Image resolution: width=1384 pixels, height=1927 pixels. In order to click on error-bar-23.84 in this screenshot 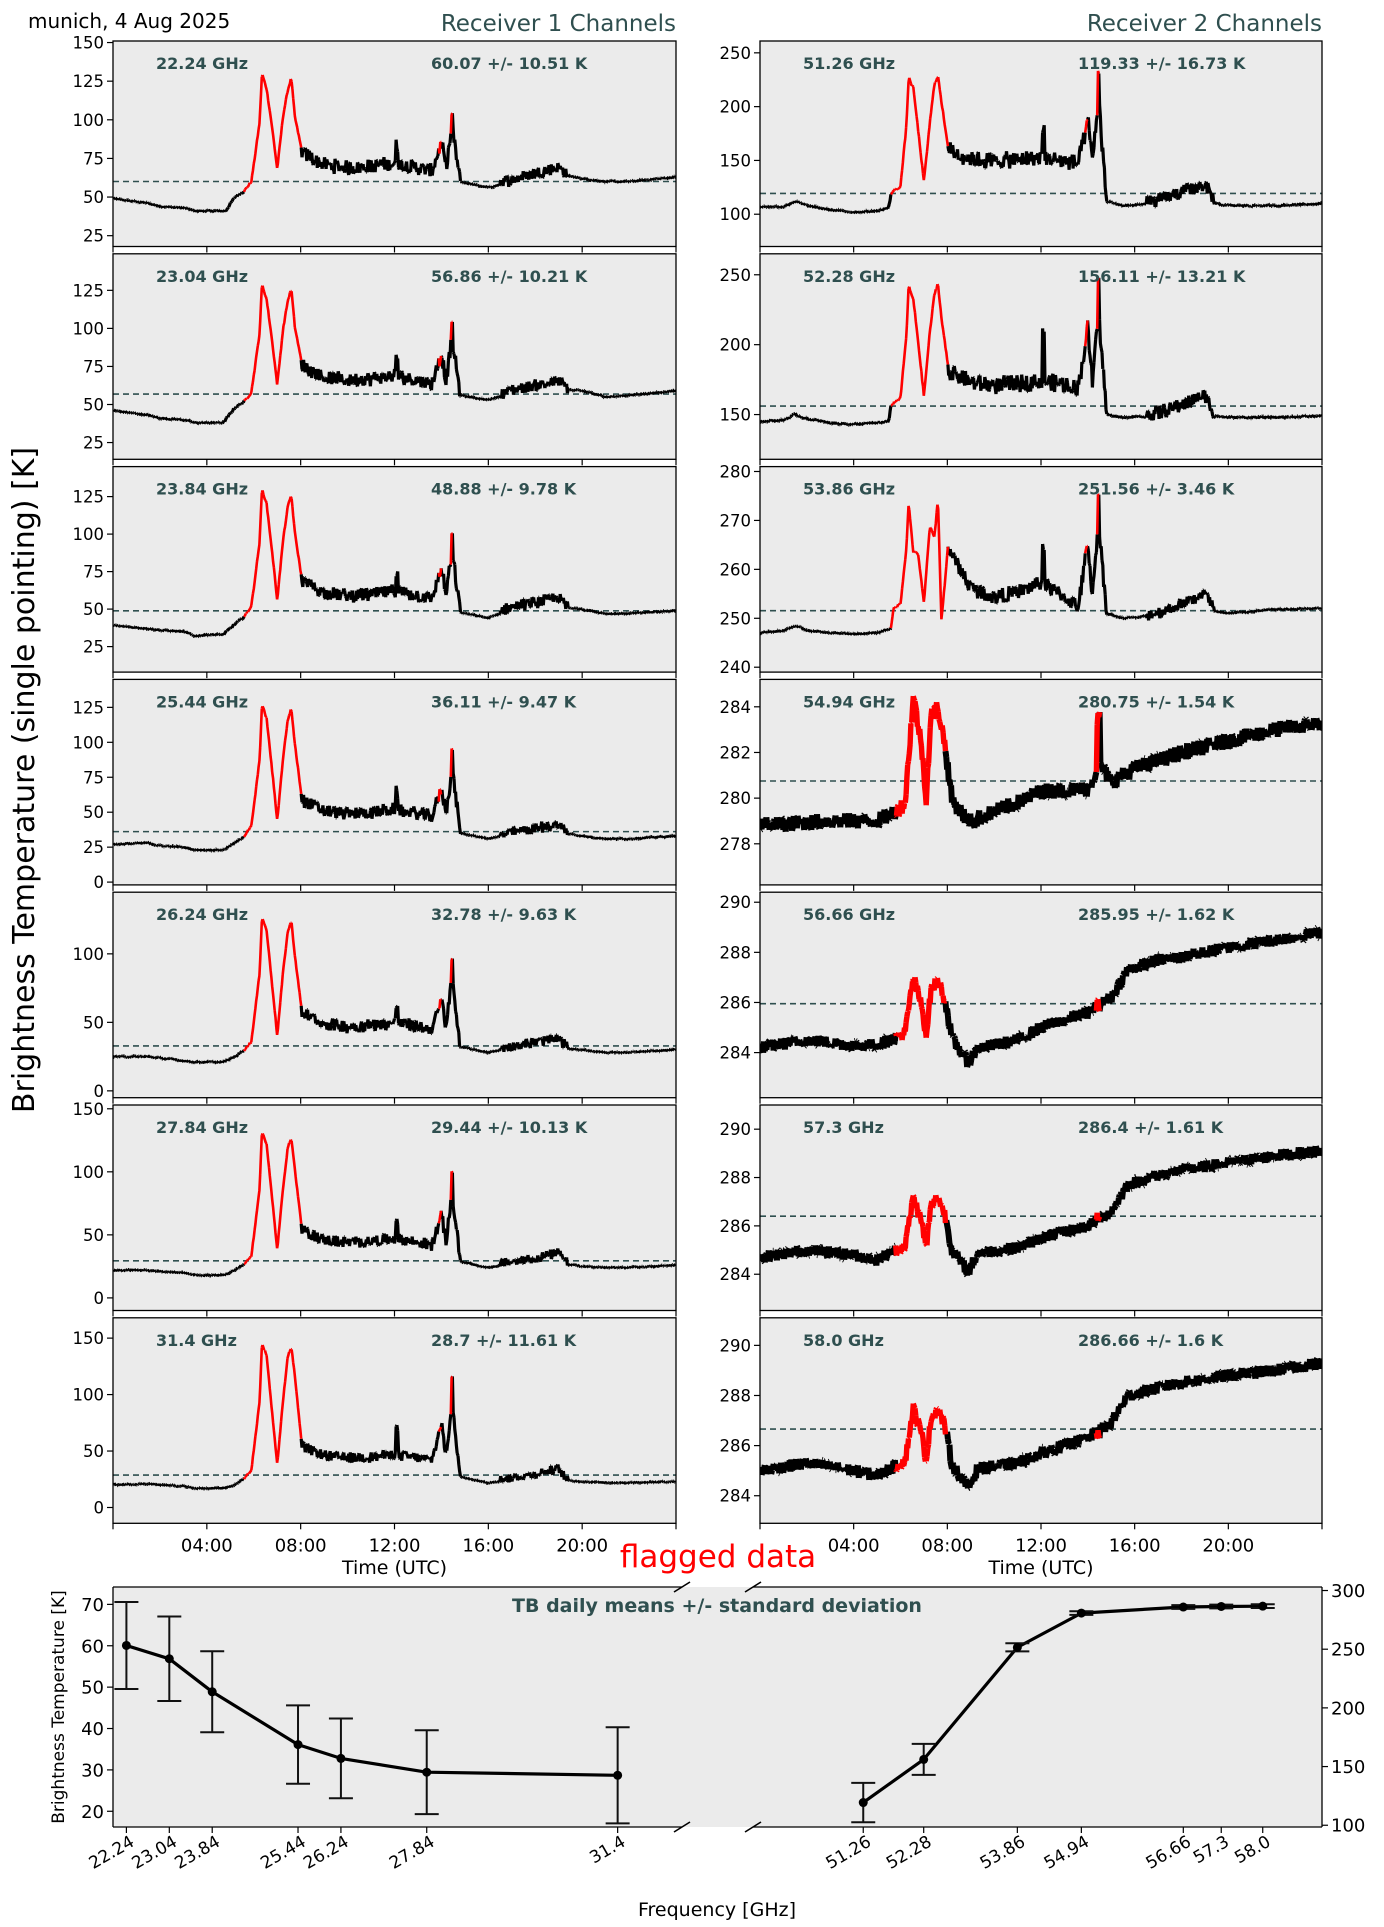, I will do `click(212, 1692)`.